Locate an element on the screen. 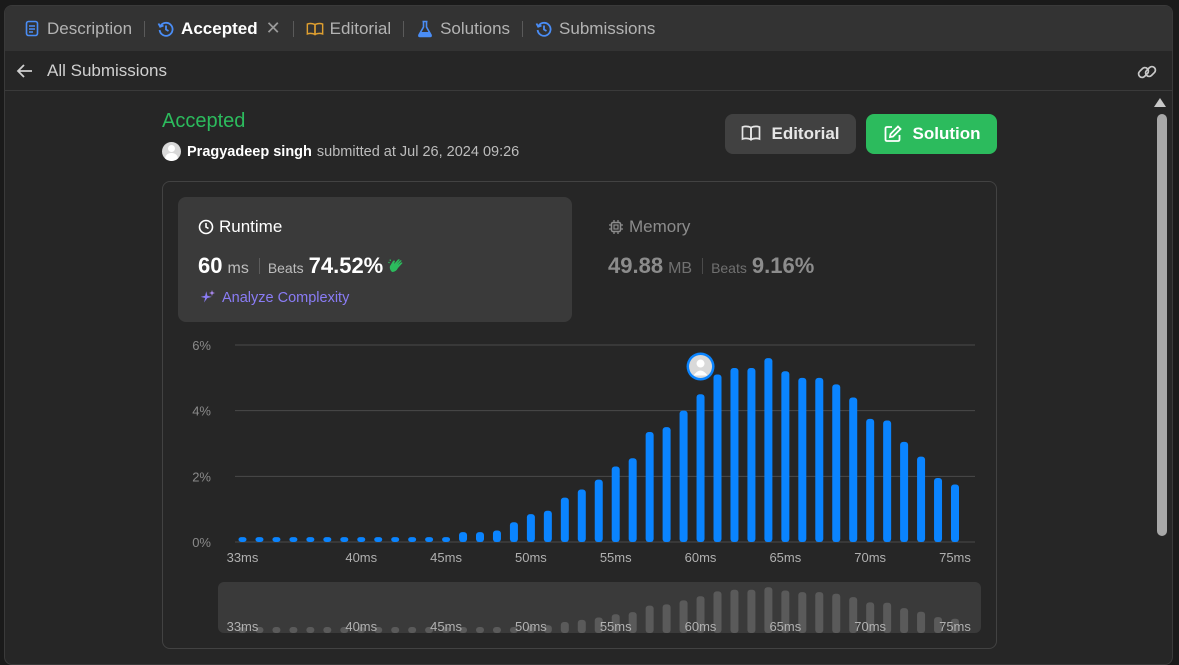  overview-tick-label: 55ms is located at coordinates (616, 626).